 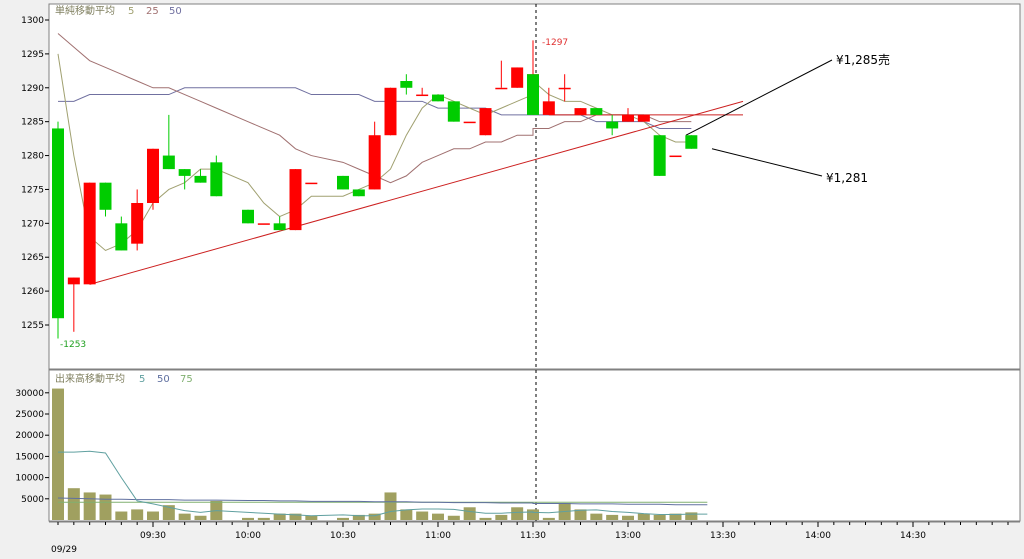 What do you see at coordinates (29, 479) in the screenshot?
I see `volume-tick-label: 10000` at bounding box center [29, 479].